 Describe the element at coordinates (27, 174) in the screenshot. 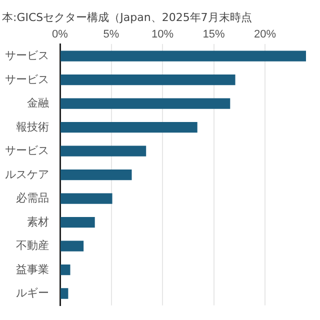

I see `y-tick-label: ルスケア` at that location.